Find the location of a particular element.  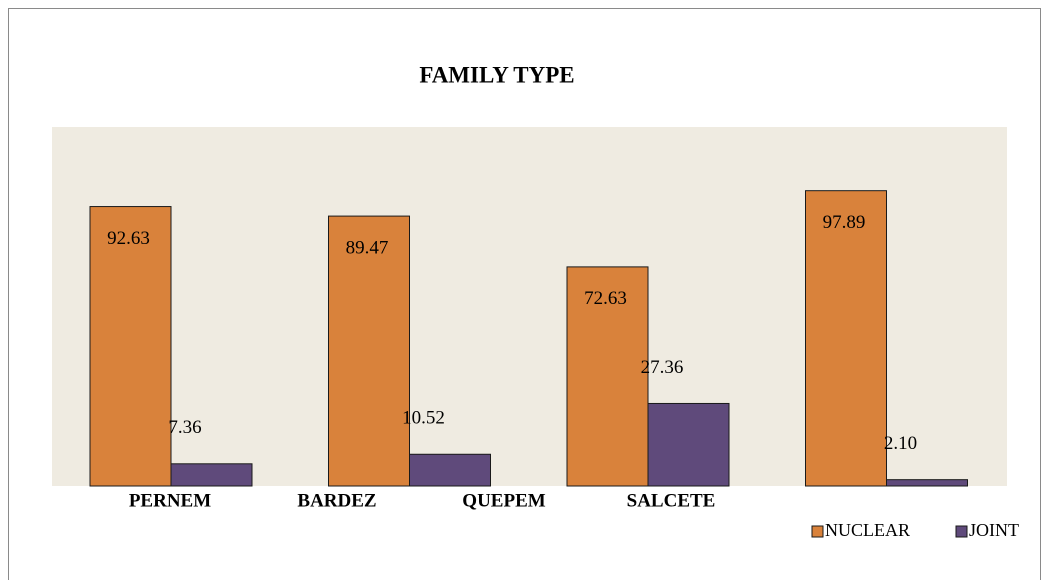

data-label: 89.47 is located at coordinates (367, 247).